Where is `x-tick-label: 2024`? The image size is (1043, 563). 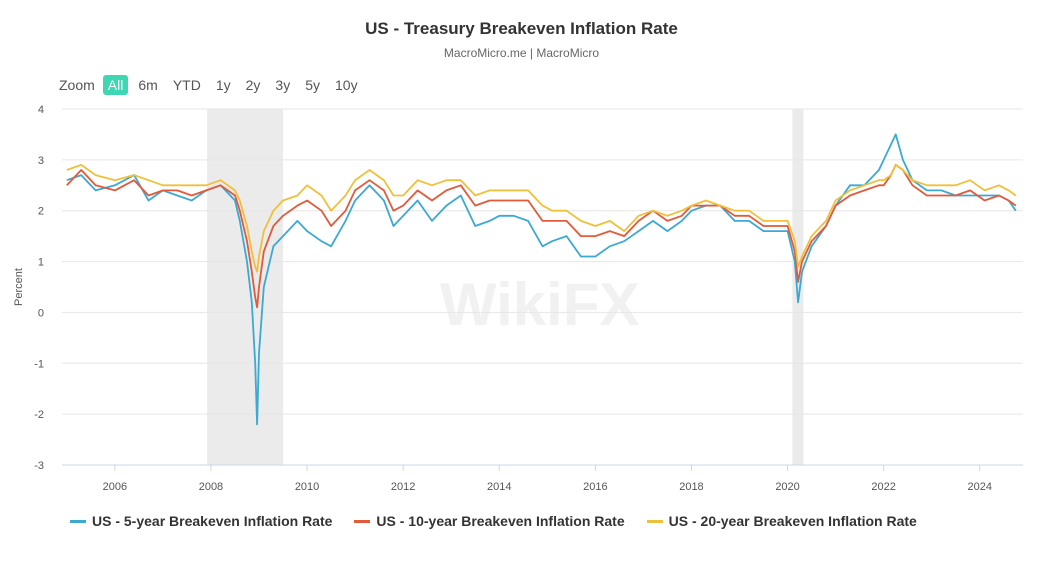
x-tick-label: 2024 is located at coordinates (980, 487).